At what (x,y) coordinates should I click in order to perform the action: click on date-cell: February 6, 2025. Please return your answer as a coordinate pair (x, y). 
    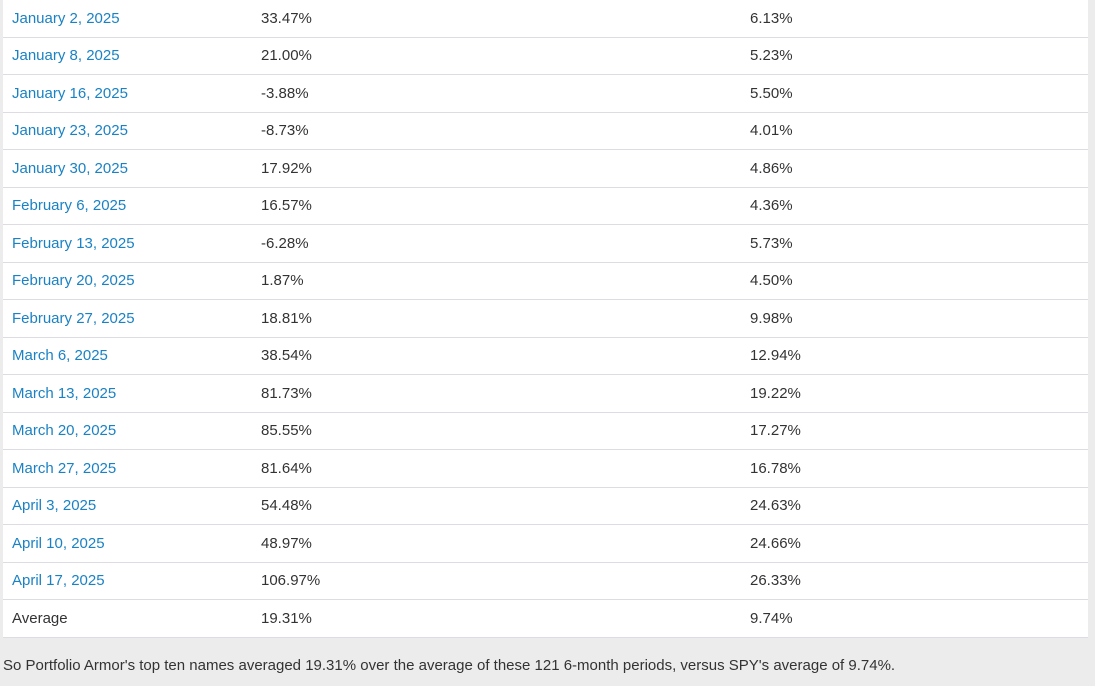
    Looking at the image, I should click on (127, 205).